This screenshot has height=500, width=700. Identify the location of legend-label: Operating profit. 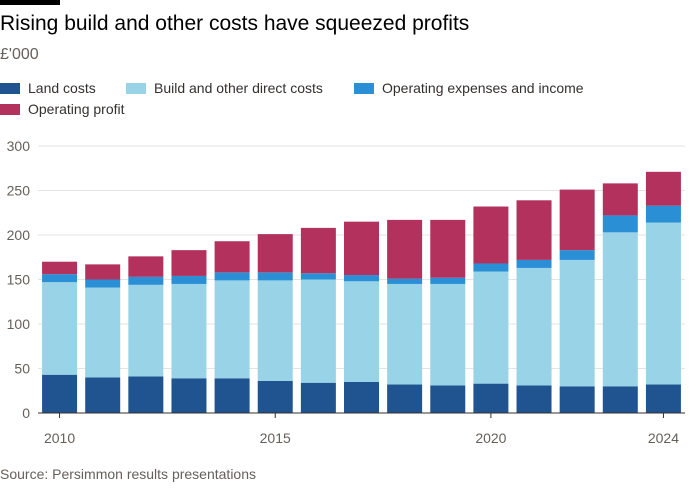
(76, 109).